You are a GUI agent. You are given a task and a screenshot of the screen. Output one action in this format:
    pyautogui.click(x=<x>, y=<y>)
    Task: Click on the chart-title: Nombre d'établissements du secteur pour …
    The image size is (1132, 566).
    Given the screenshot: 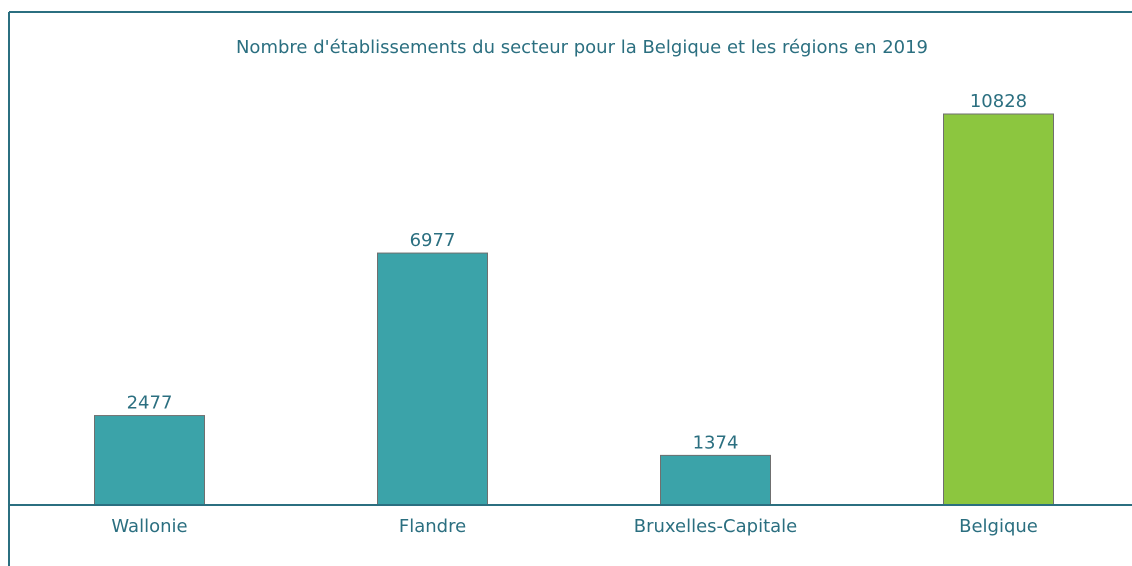 What is the action you would take?
    pyautogui.click(x=582, y=47)
    